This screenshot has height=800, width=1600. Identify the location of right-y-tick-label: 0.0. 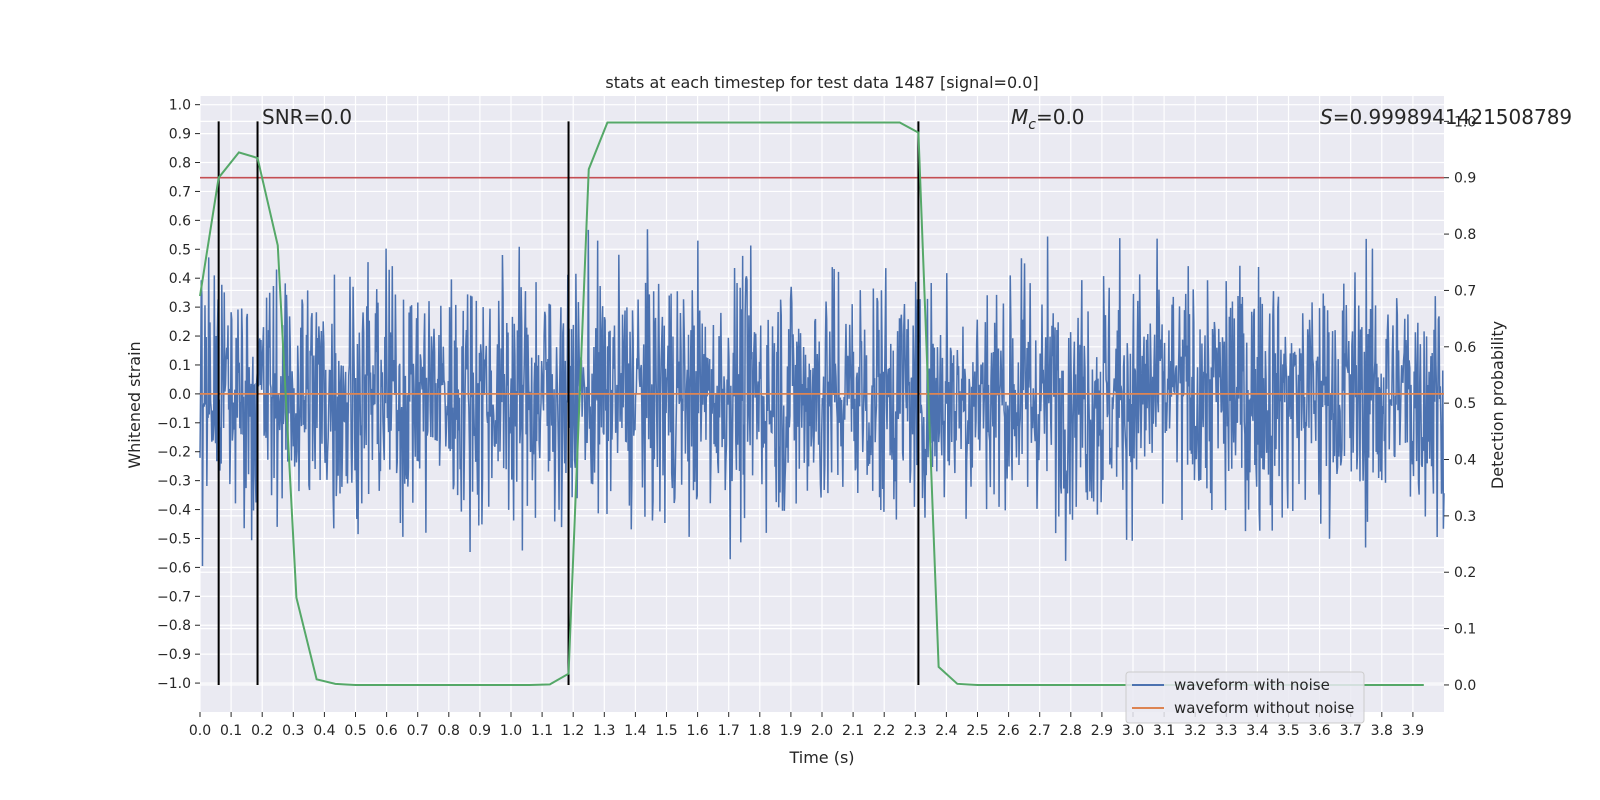
(1465, 686).